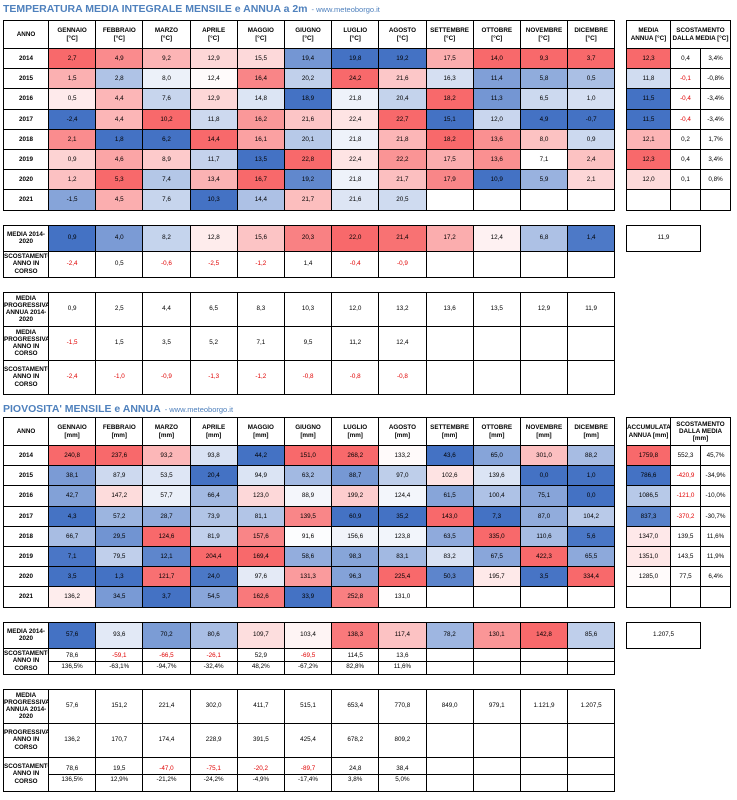 The image size is (737, 800). Describe the element at coordinates (213, 99) in the screenshot. I see `month-value: 12,9` at that location.